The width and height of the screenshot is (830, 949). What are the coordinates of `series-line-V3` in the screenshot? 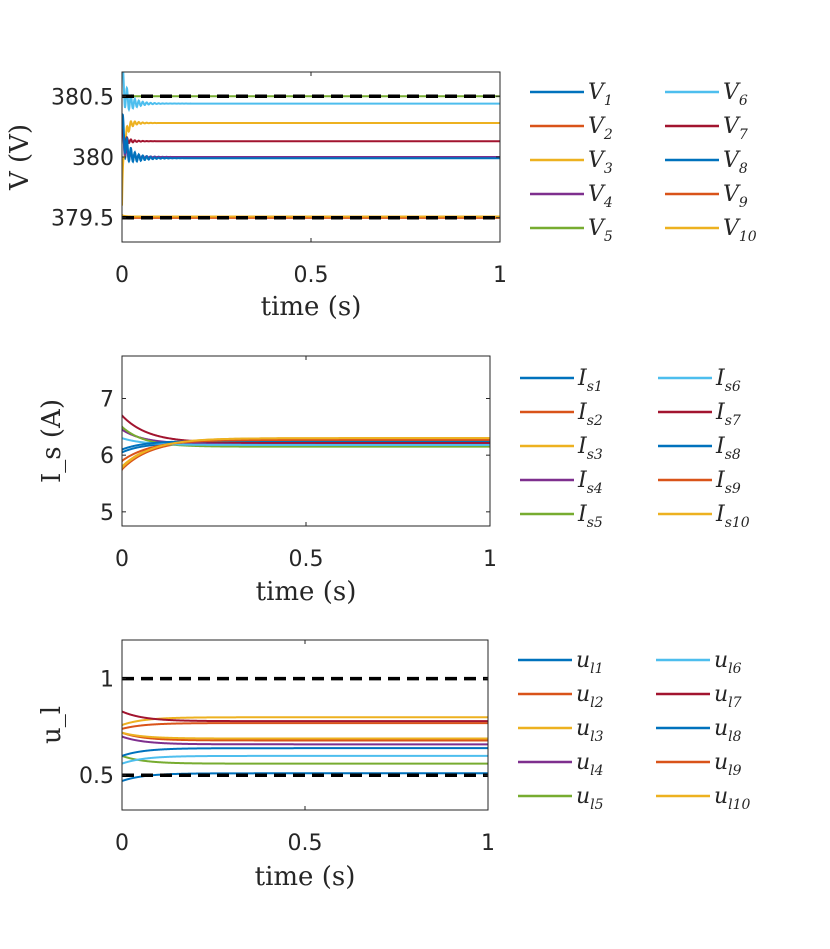 It's located at (311, 162).